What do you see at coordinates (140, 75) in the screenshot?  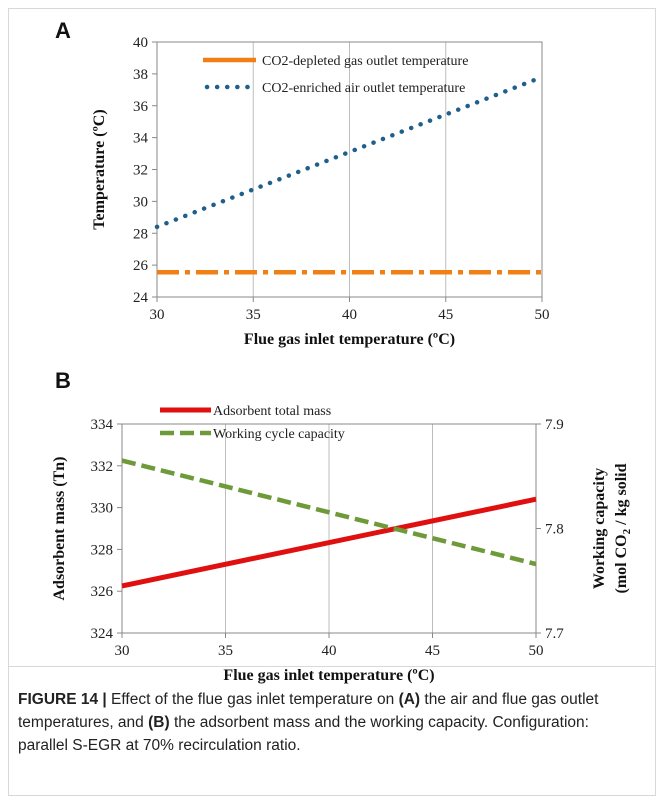 I see `y-tick-label: 38` at bounding box center [140, 75].